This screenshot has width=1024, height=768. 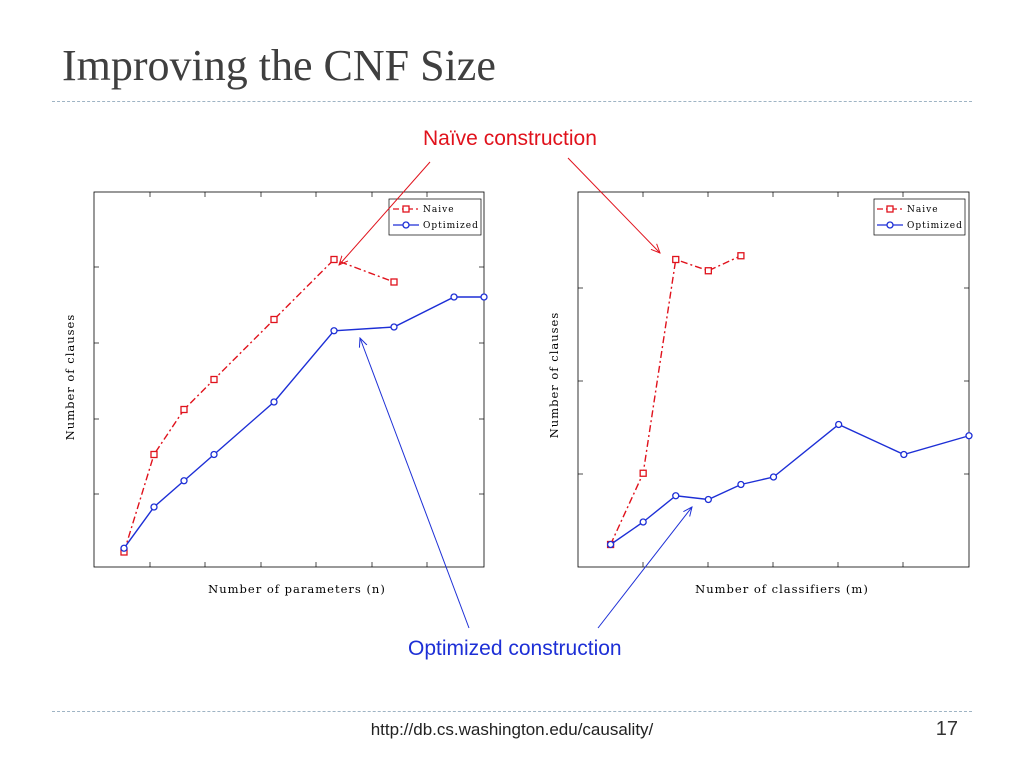 I want to click on legend-naive-marker, so click(x=406, y=209).